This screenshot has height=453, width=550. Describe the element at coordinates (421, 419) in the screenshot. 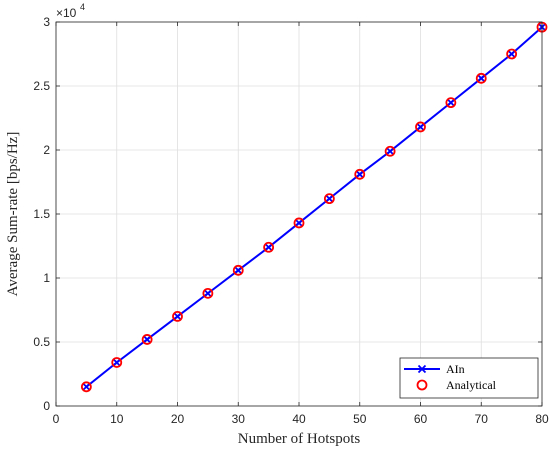

I see `x-tick-label: 60` at that location.